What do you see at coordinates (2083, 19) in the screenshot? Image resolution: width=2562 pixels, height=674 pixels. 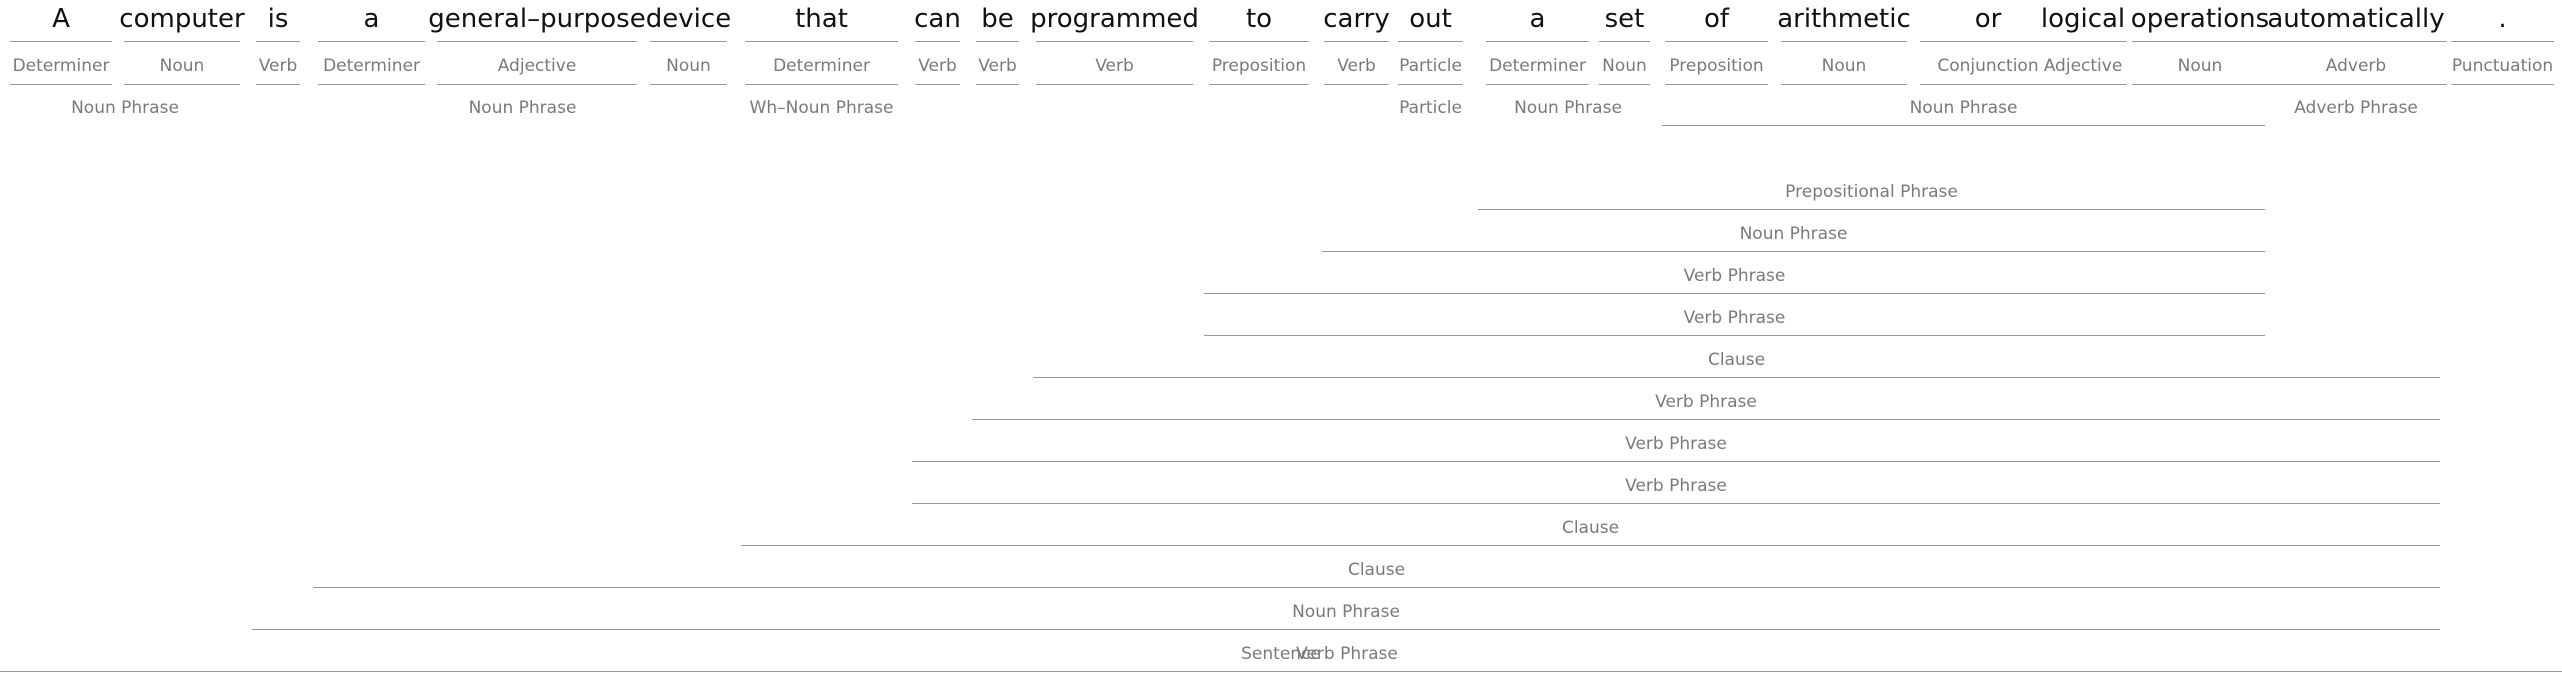 I see `word-token: logical` at bounding box center [2083, 19].